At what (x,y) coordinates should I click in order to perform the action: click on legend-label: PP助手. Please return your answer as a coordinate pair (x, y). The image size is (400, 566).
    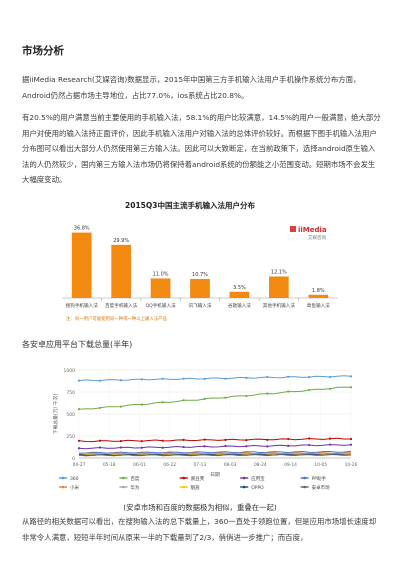
    Looking at the image, I should click on (319, 478).